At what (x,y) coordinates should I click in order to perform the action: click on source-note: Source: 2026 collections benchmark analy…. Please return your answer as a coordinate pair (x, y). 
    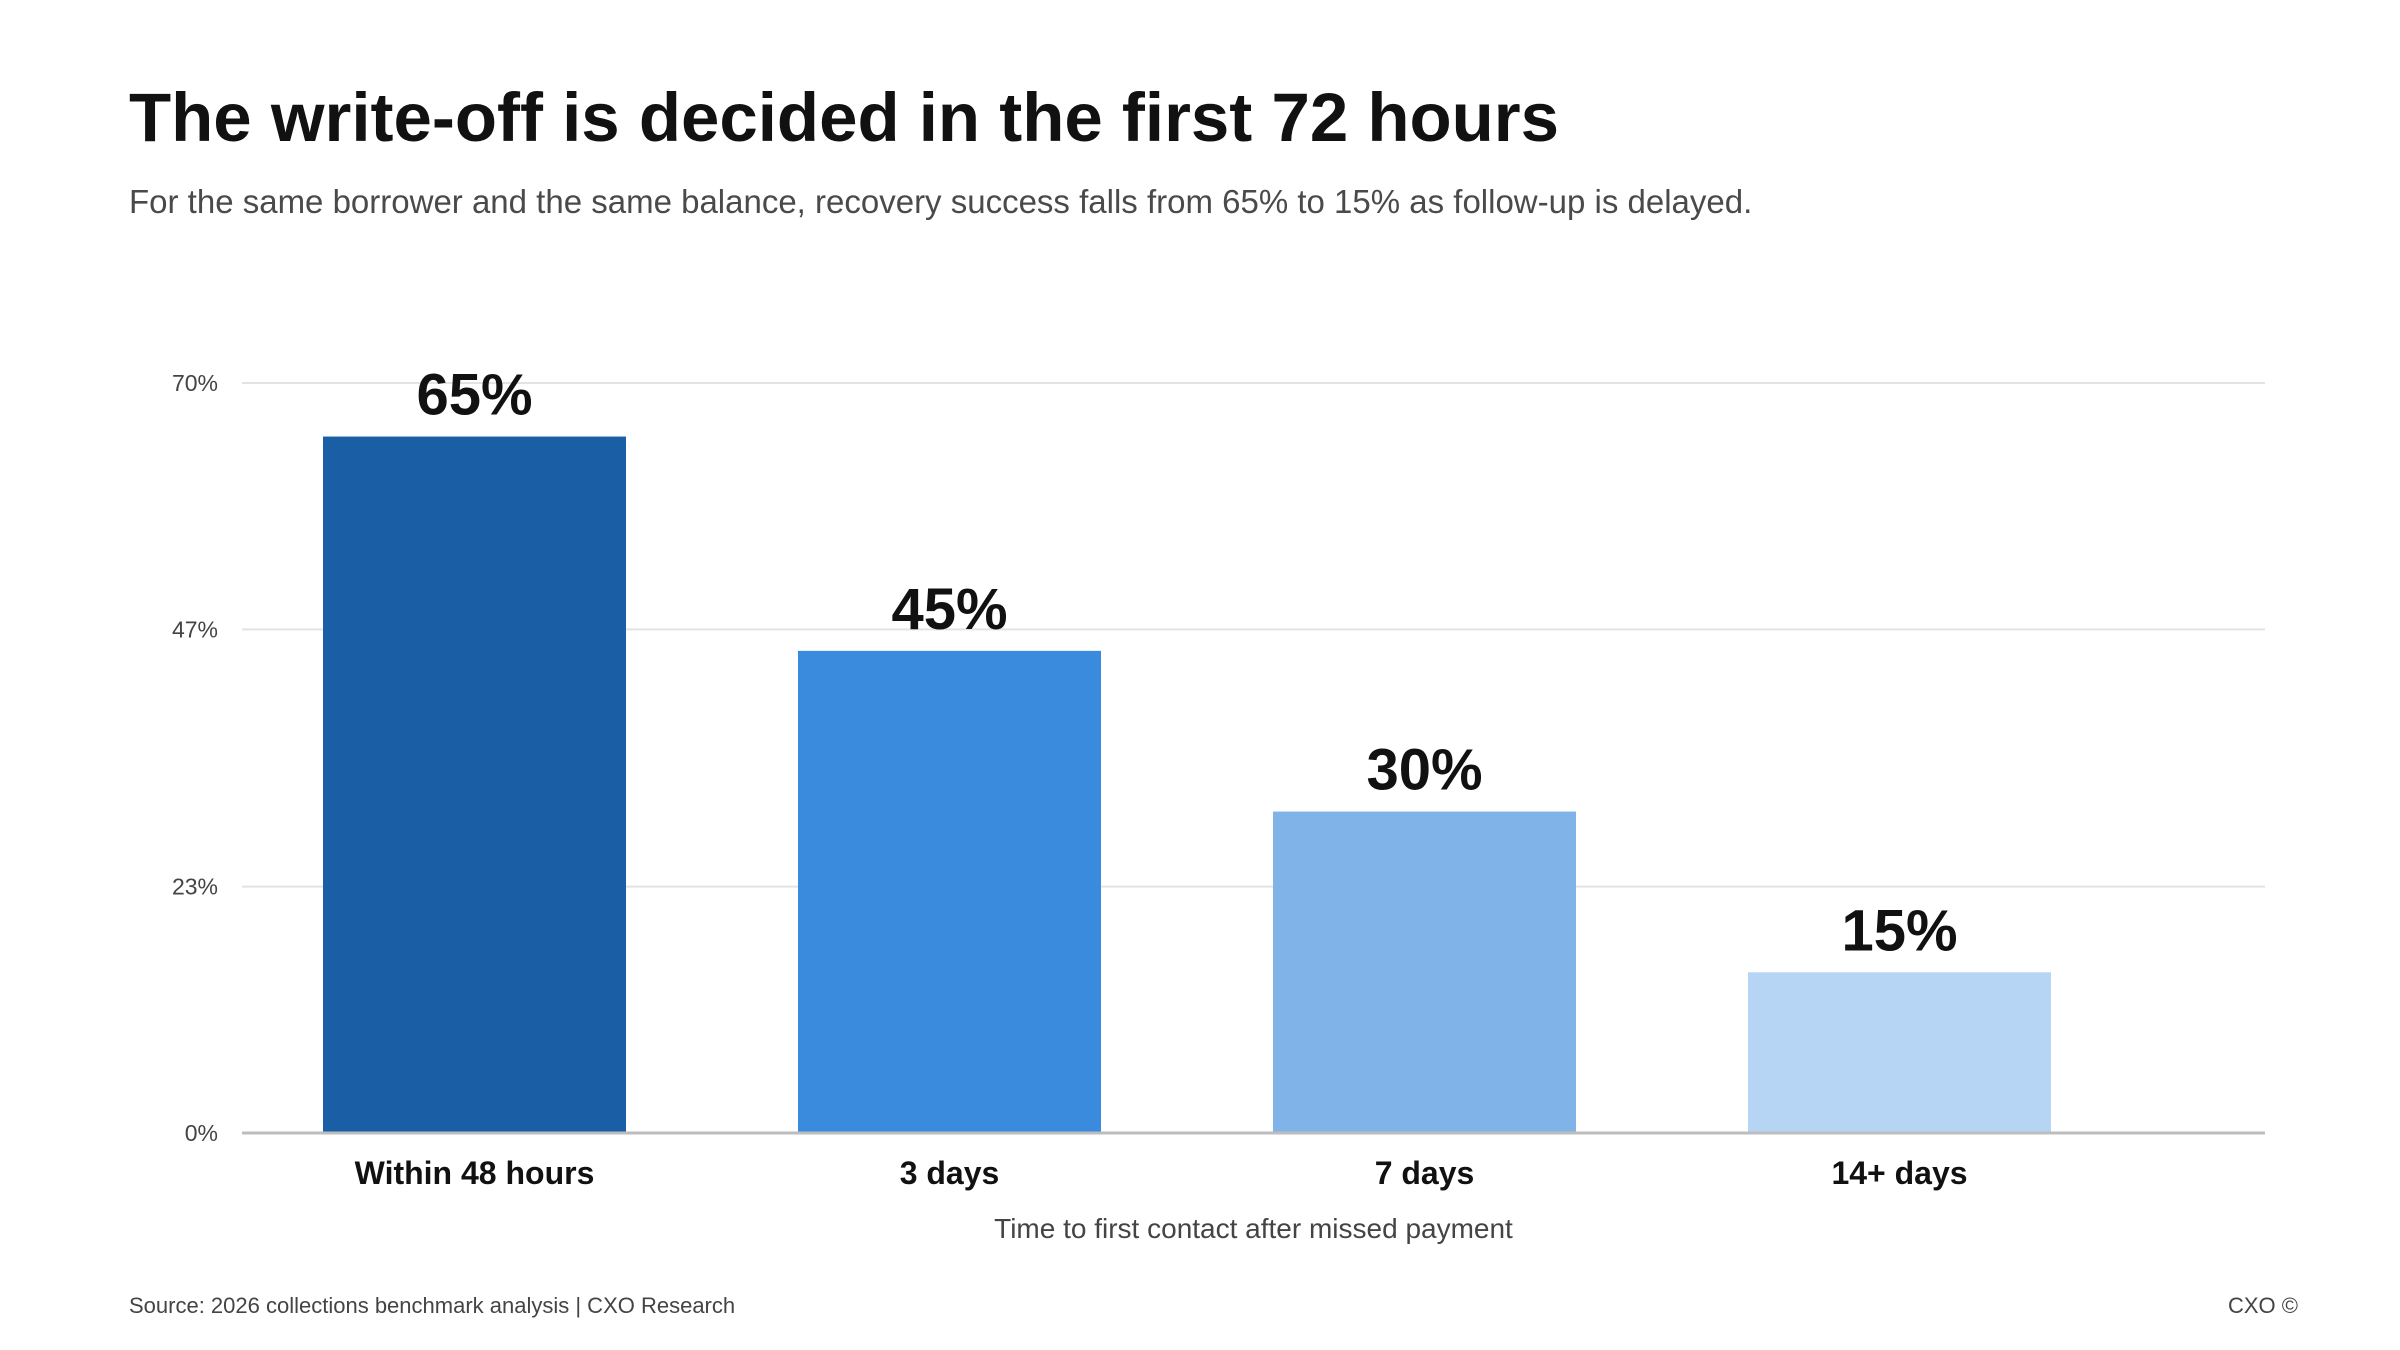
    Looking at the image, I should click on (432, 1305).